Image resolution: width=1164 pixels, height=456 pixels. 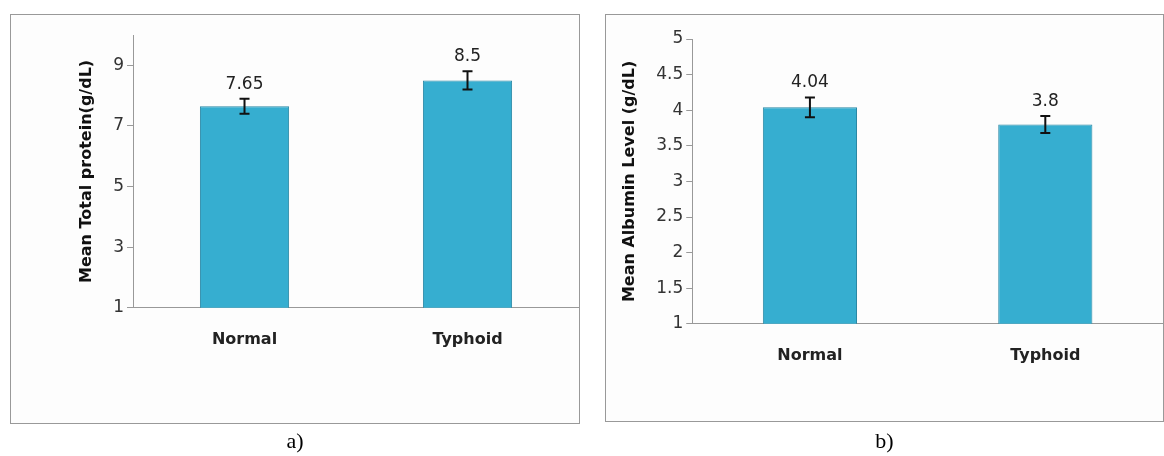 What do you see at coordinates (670, 286) in the screenshot?
I see `y-tick-label: 1.5` at bounding box center [670, 286].